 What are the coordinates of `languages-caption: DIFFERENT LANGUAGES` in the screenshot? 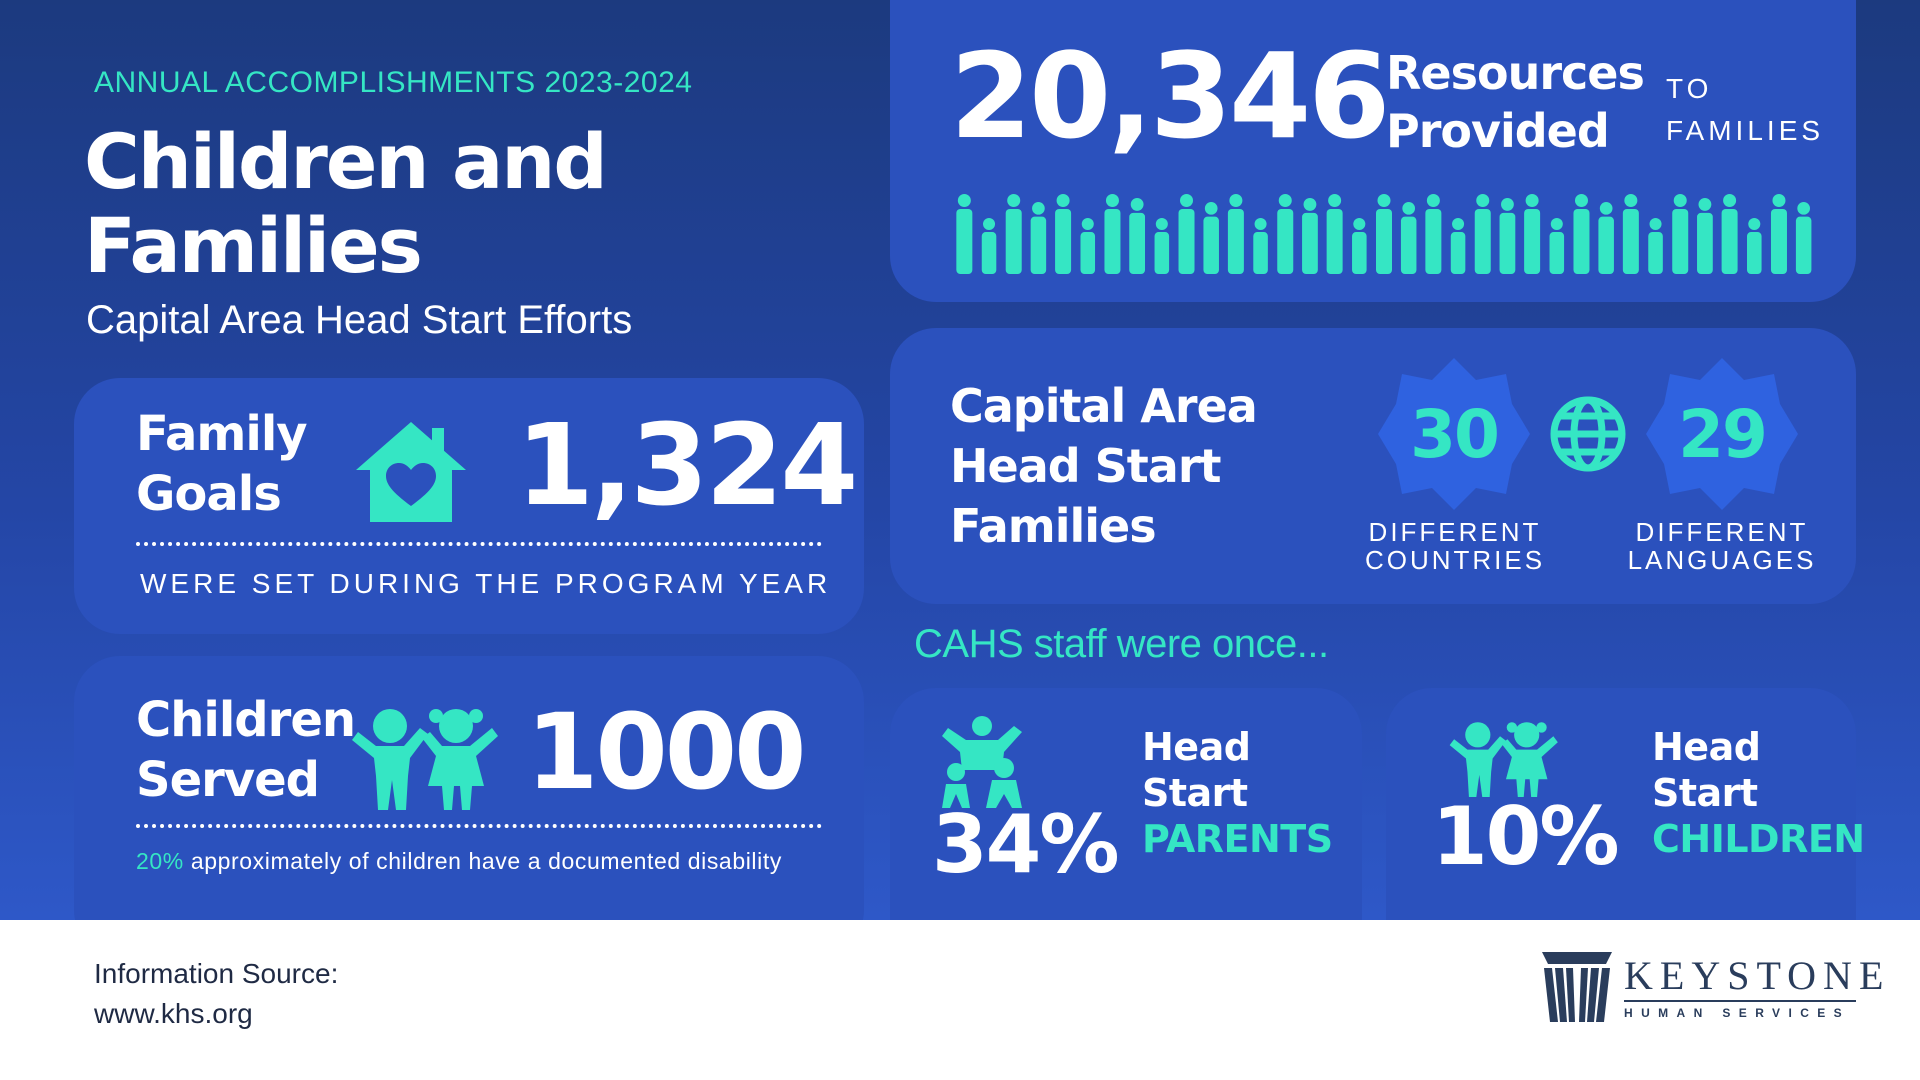 It's located at (1722, 546).